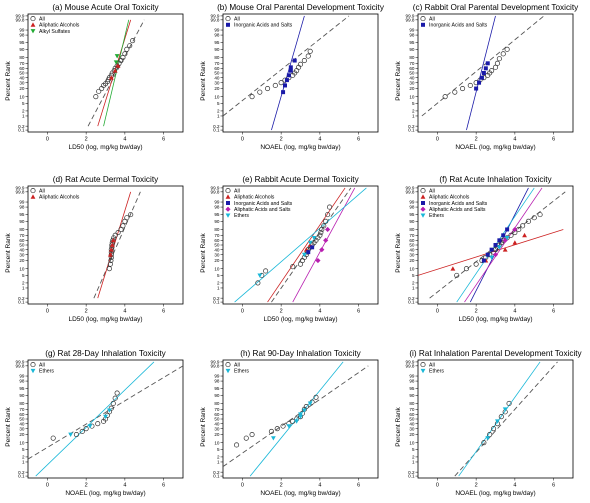 The height and width of the screenshot is (503, 590). What do you see at coordinates (506, 419) in the screenshot?
I see `fit-line-all` at bounding box center [506, 419].